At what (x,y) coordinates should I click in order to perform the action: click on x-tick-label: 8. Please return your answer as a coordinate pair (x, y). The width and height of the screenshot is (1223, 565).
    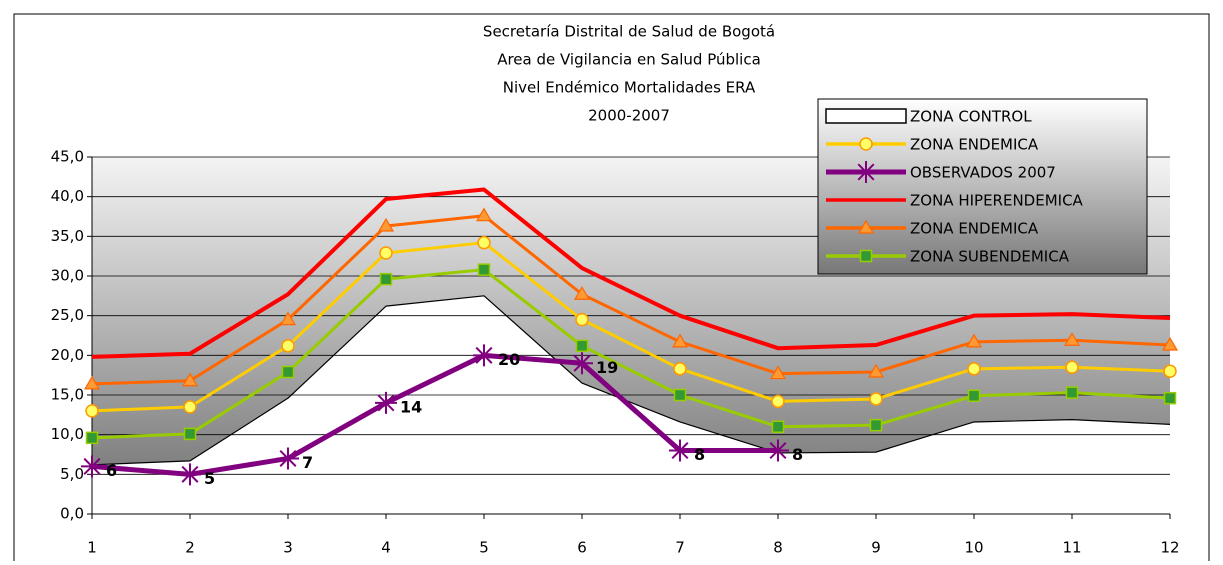
    Looking at the image, I should click on (778, 548).